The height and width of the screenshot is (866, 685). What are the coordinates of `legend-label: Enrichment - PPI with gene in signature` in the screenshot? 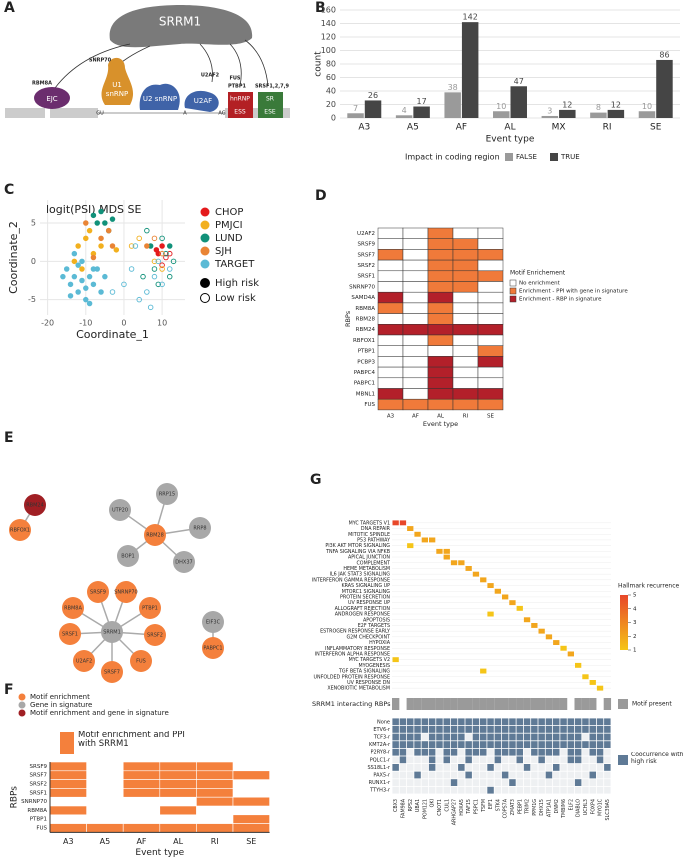 It's located at (573, 292).